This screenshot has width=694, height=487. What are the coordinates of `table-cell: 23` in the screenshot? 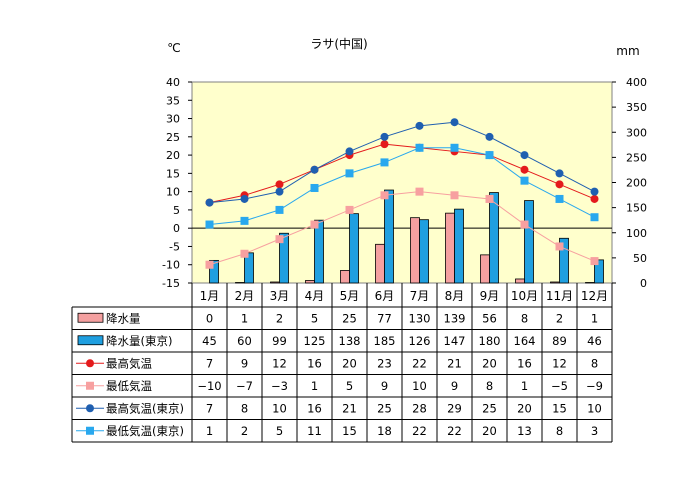 It's located at (384, 363).